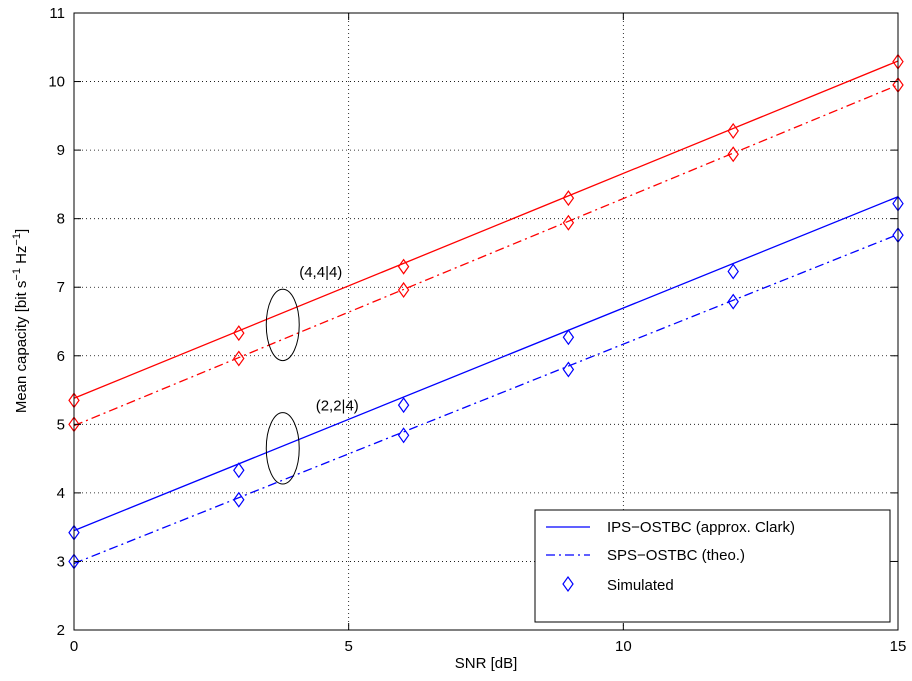 This screenshot has height=681, width=912. Describe the element at coordinates (640, 585) in the screenshot. I see `legend-label-sim: Simulated` at that location.